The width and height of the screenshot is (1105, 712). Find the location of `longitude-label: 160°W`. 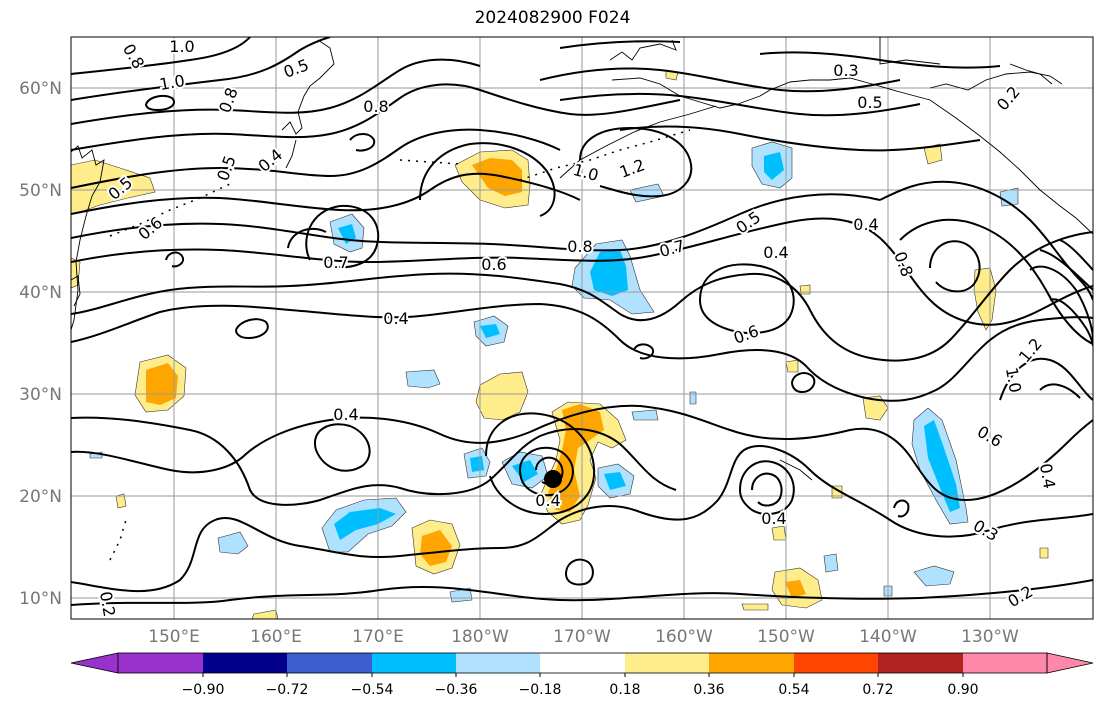

longitude-label: 160°W is located at coordinates (684, 637).